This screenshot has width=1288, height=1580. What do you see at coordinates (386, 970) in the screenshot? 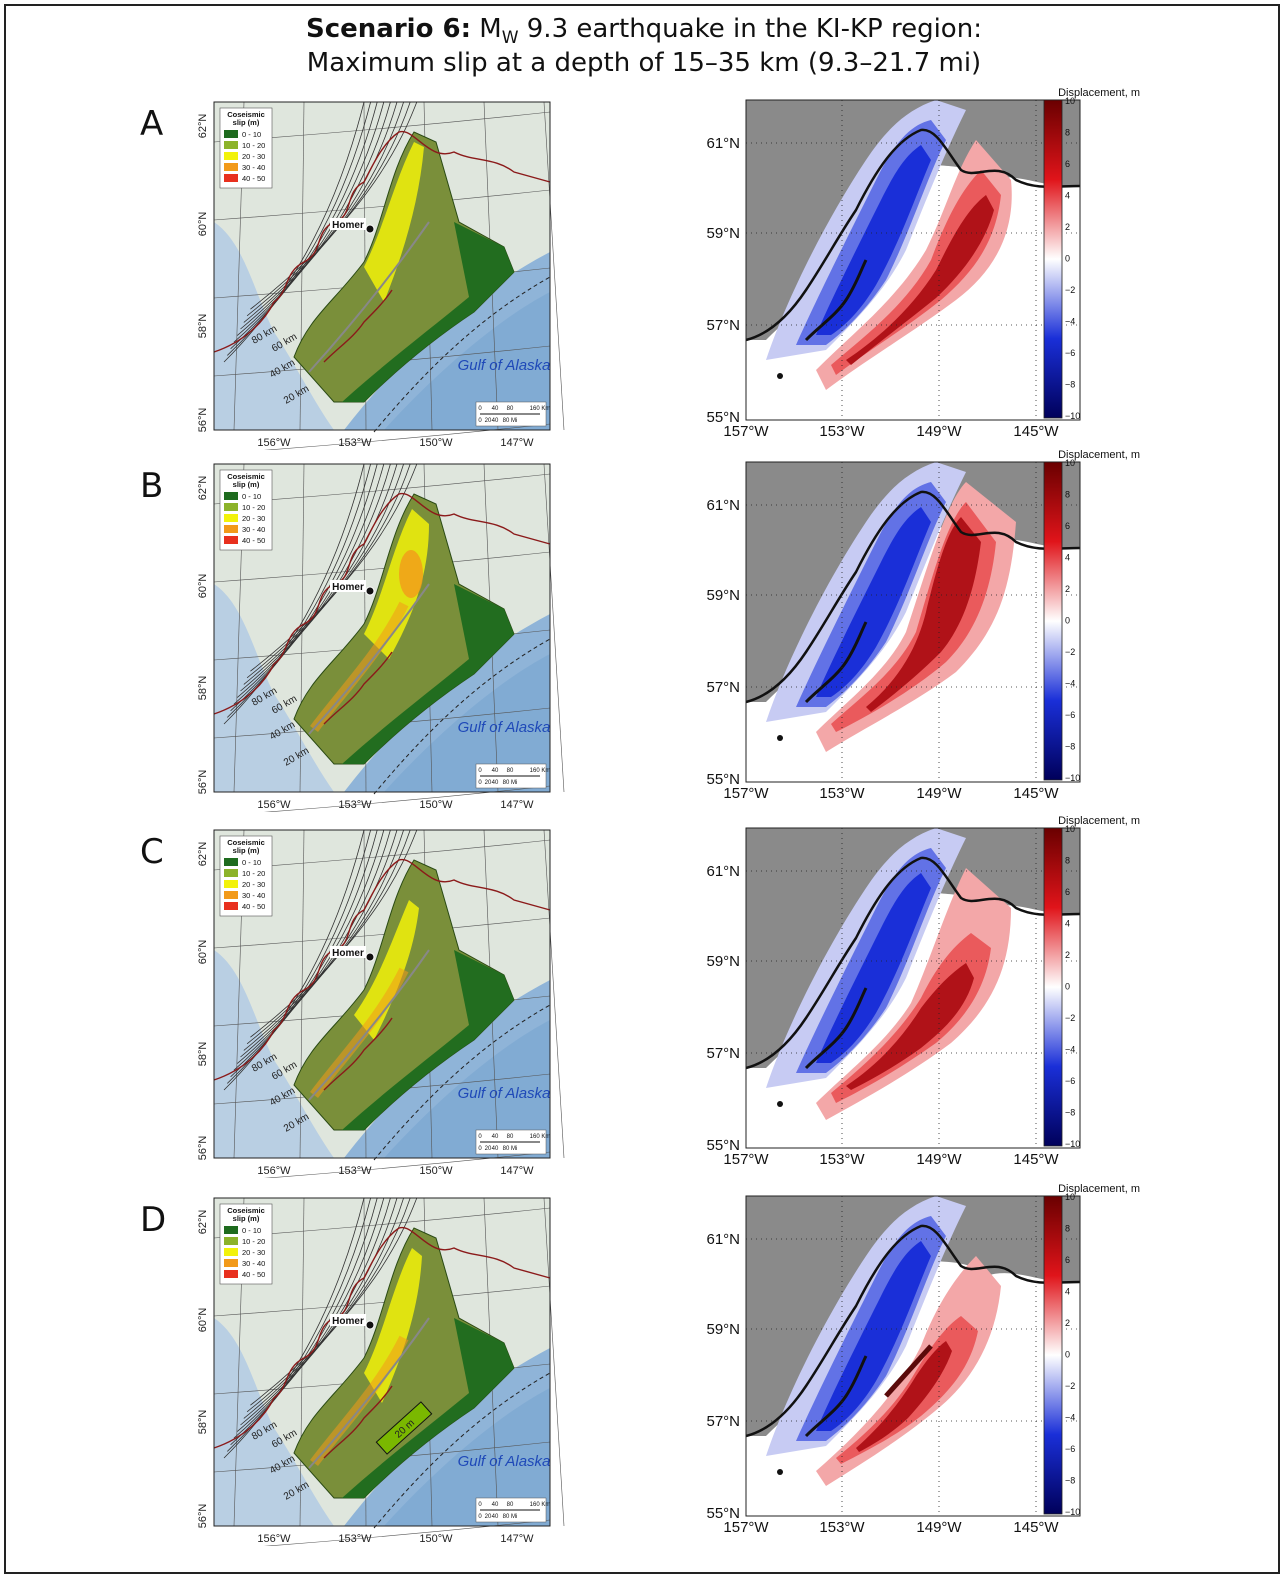
I see `high-slip-band` at bounding box center [386, 970].